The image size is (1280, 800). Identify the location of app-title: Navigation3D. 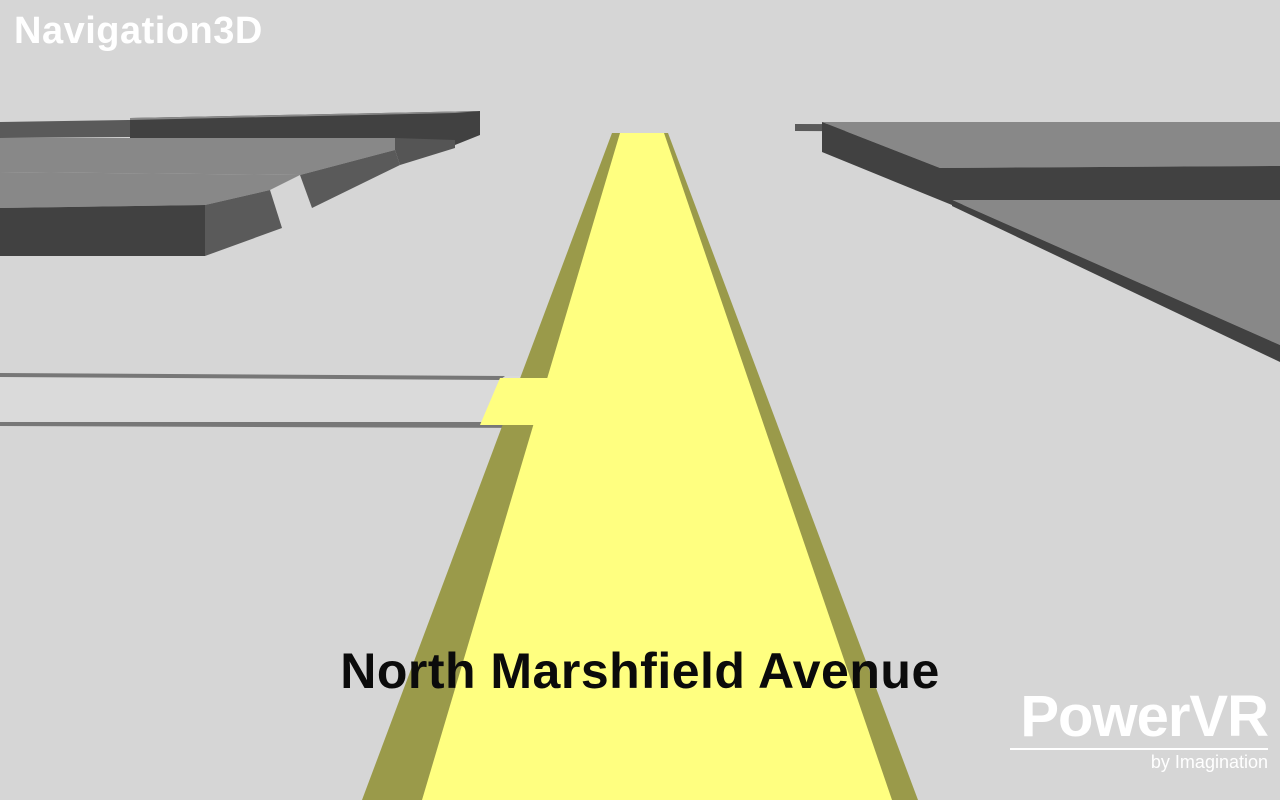
(138, 31).